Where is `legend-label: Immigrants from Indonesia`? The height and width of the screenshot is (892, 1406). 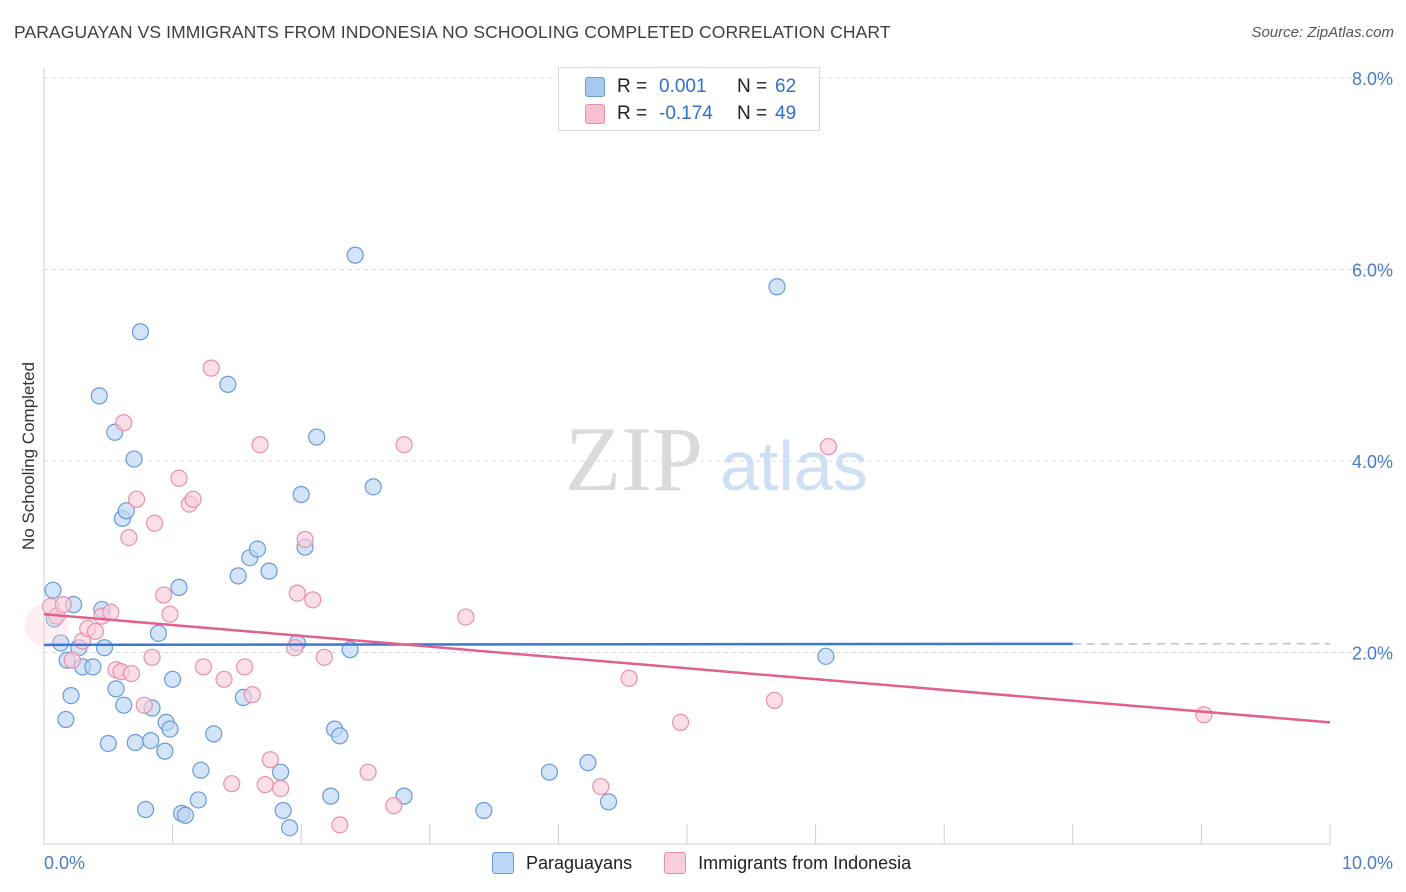 legend-label: Immigrants from Indonesia is located at coordinates (805, 862).